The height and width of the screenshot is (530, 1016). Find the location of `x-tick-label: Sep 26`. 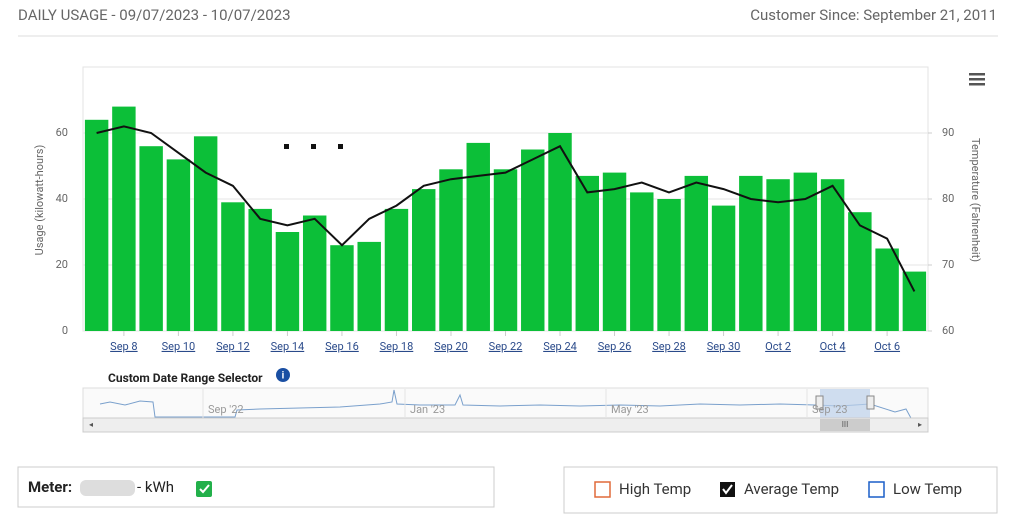

x-tick-label: Sep 26 is located at coordinates (615, 346).